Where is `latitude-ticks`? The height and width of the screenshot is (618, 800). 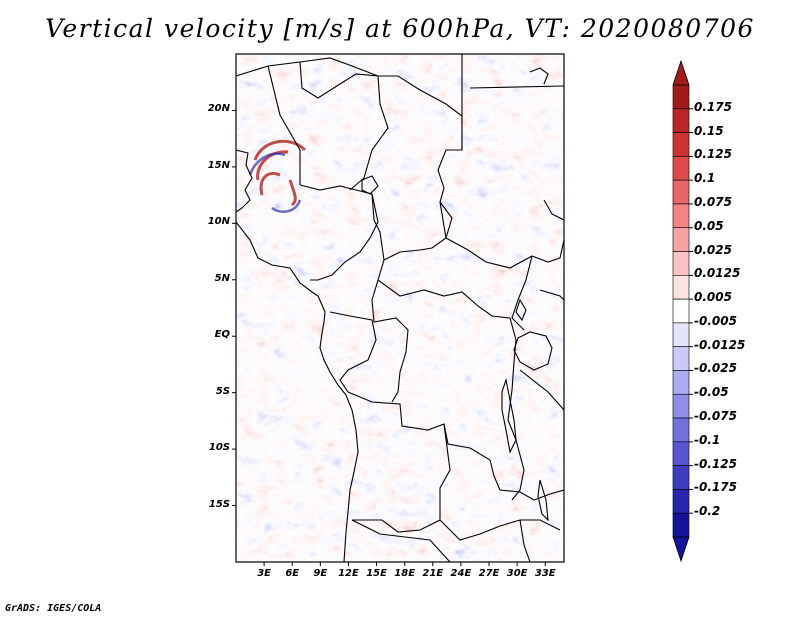
latitude-ticks is located at coordinates (234, 308).